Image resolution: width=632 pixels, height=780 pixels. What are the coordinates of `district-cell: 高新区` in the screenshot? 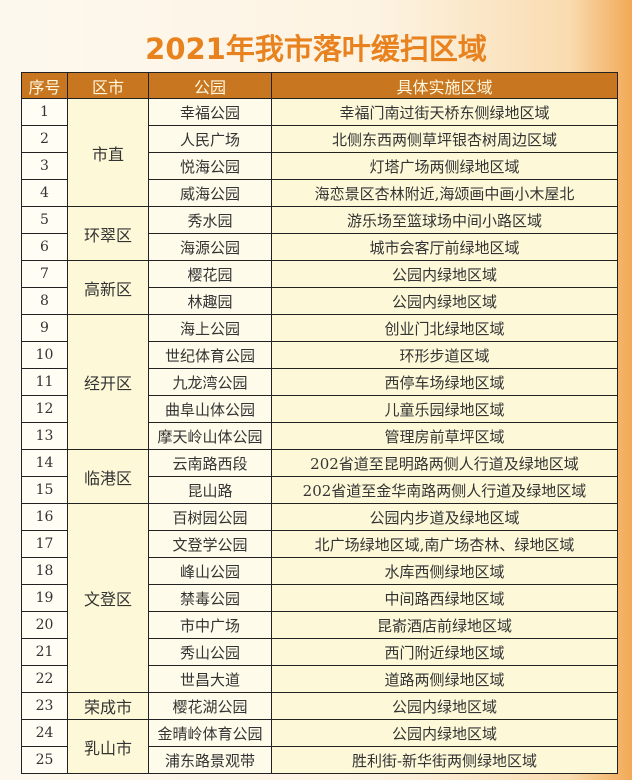 It's located at (108, 287).